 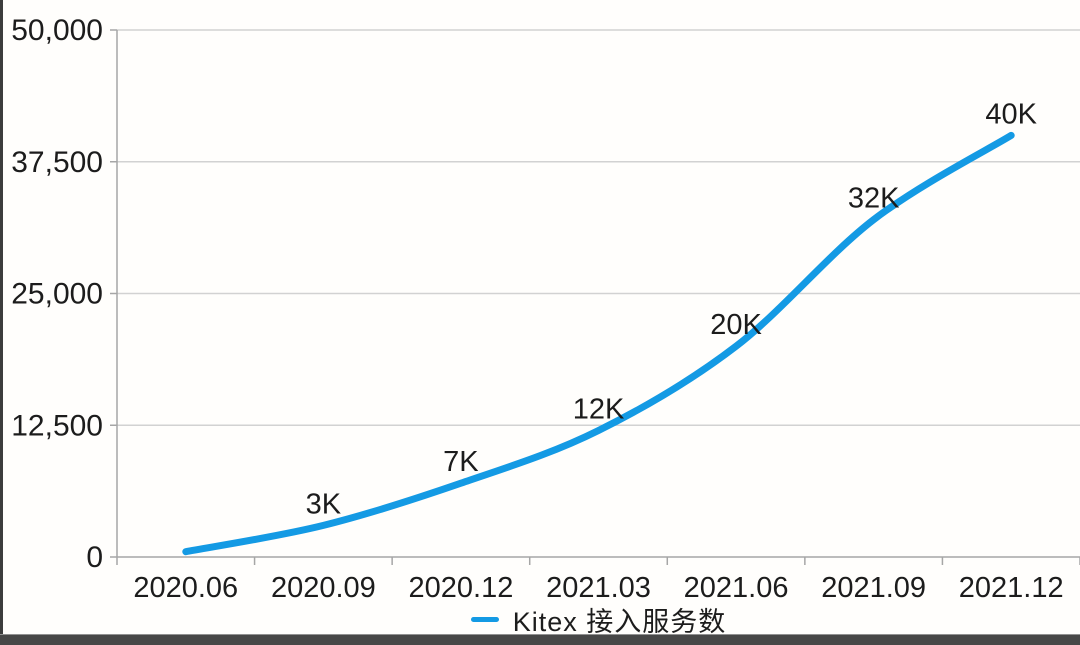 I want to click on x-tick-label: 2020.06, so click(x=185, y=588).